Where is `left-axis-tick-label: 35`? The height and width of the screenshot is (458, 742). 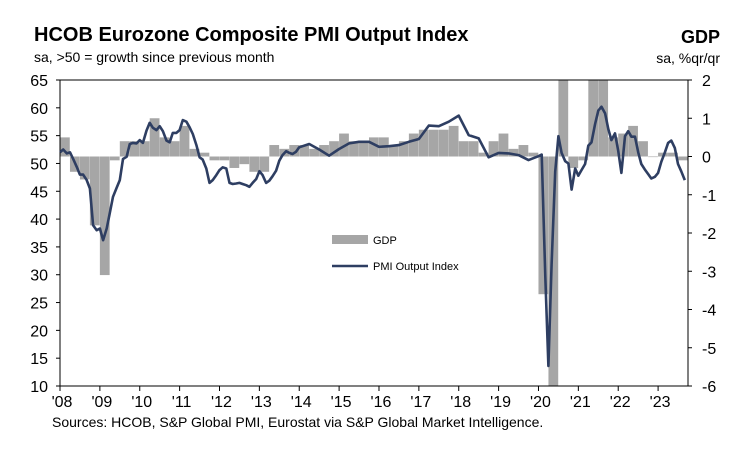 left-axis-tick-label: 35 is located at coordinates (39, 248).